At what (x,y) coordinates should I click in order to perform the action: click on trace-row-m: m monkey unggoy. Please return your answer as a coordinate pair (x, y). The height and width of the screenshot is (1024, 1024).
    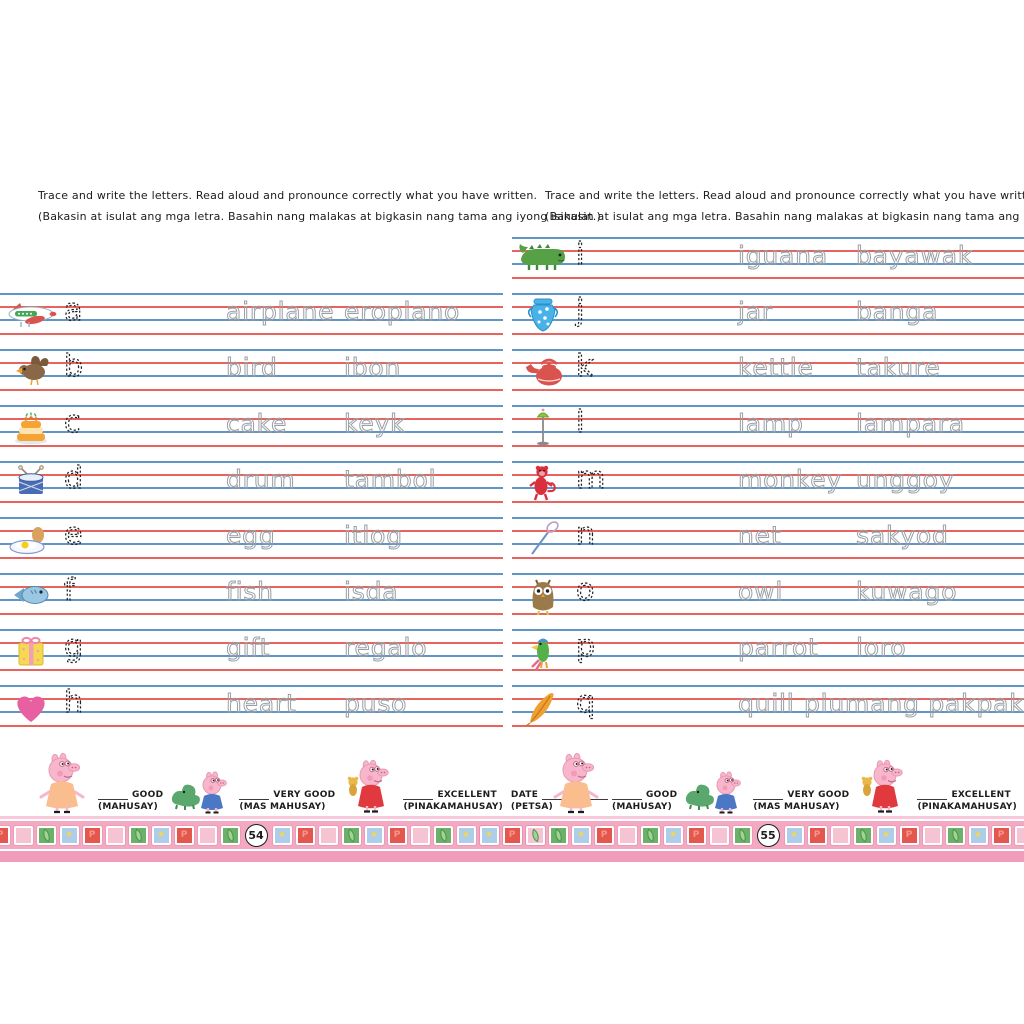
    Looking at the image, I should click on (768, 482).